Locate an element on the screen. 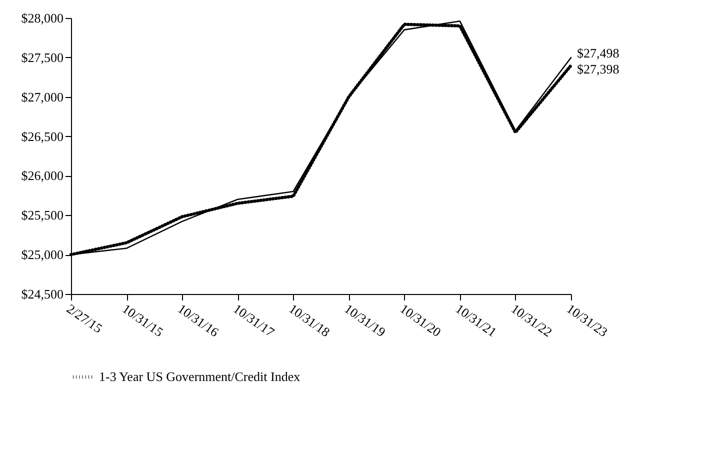 The height and width of the screenshot is (471, 710). y-tick-label: $27,500 is located at coordinates (42, 57).